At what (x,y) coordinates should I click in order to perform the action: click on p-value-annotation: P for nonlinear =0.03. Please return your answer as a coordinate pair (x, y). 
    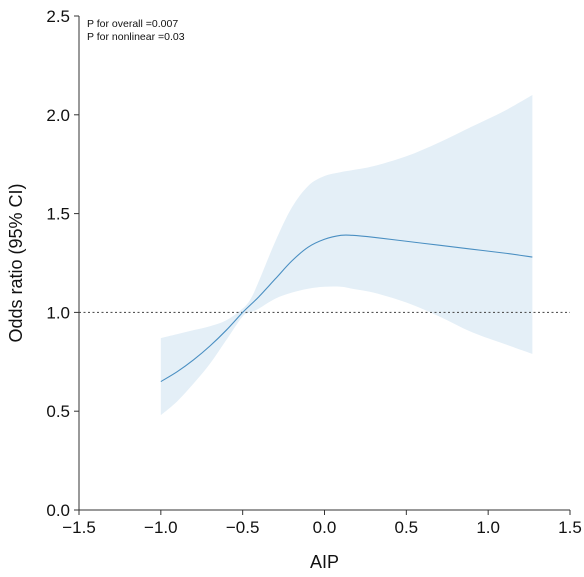
    Looking at the image, I should click on (136, 37).